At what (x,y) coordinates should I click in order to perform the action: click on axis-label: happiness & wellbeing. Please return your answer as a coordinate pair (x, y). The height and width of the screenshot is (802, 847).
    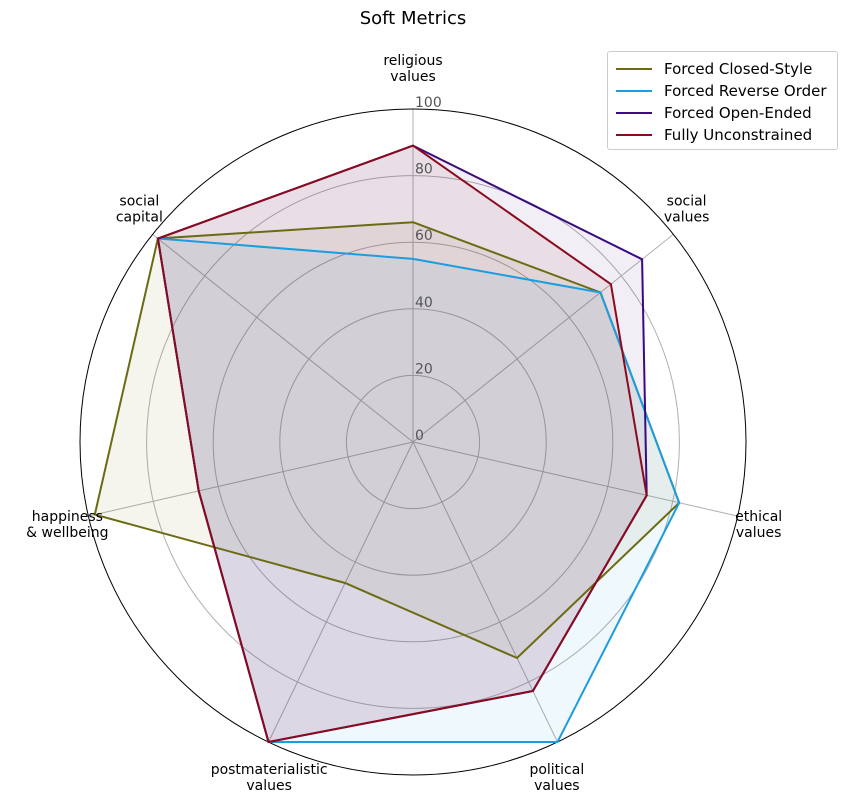
    Looking at the image, I should click on (67, 525).